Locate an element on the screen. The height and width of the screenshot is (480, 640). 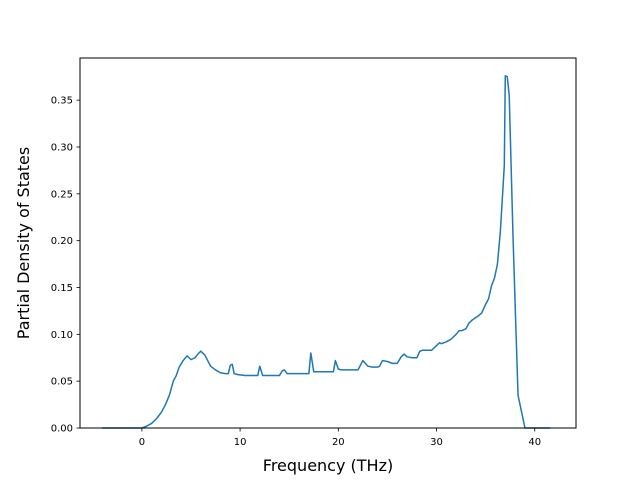
x-tick-label: 10 is located at coordinates (240, 442).